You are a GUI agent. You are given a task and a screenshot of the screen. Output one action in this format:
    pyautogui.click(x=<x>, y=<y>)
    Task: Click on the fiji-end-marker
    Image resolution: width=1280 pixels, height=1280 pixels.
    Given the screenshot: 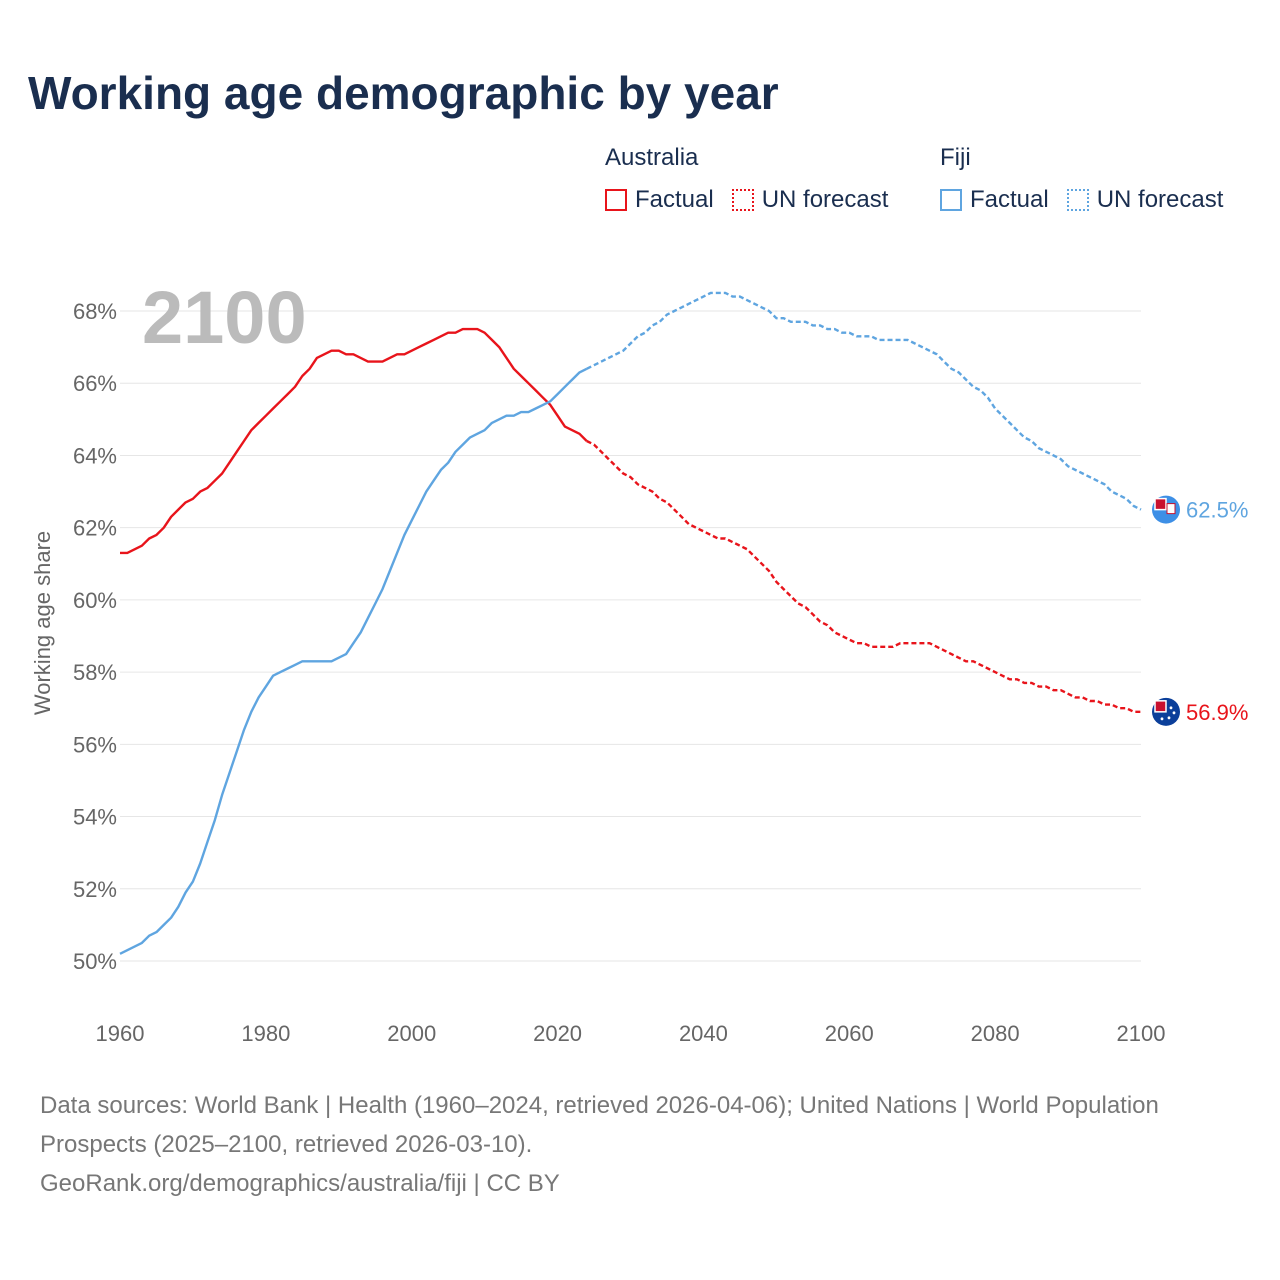 What is the action you would take?
    pyautogui.click(x=1166, y=509)
    